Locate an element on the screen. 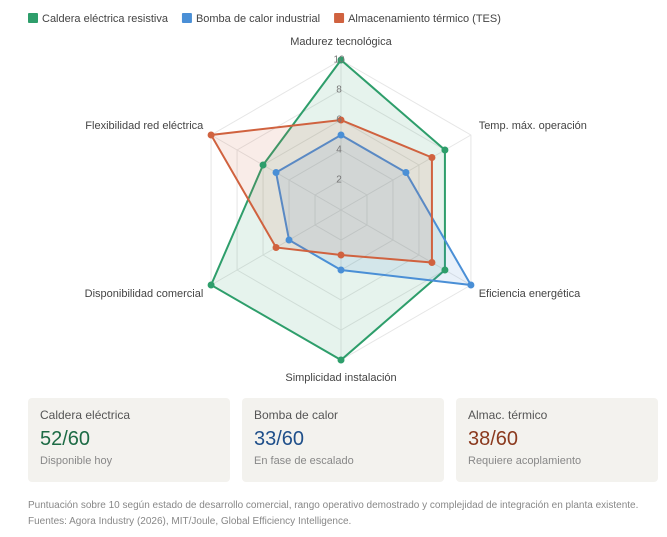 Image resolution: width=667 pixels, height=537 pixels. card-note: En fase de escalado is located at coordinates (304, 461).